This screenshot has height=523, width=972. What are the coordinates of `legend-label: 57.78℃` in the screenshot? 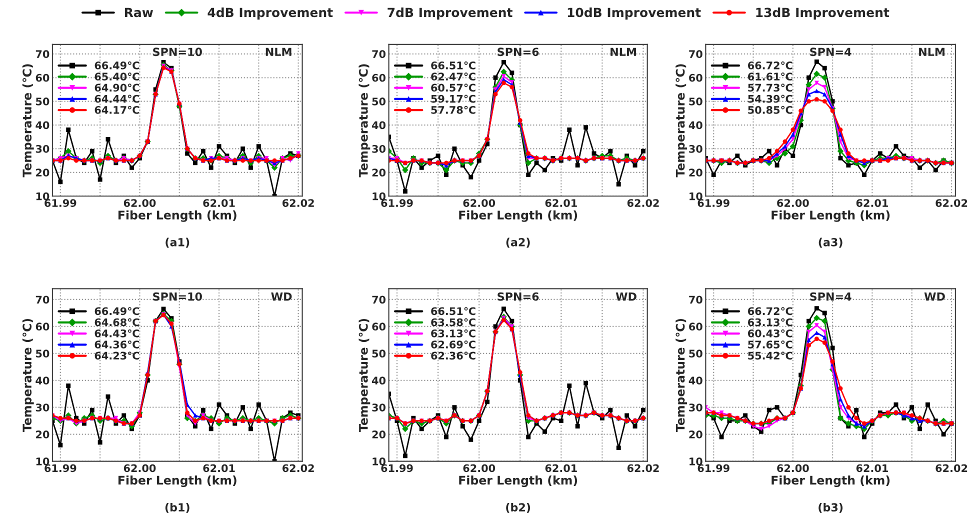 It's located at (453, 110).